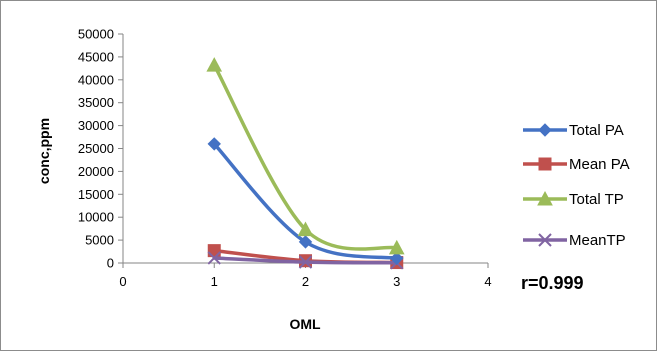  What do you see at coordinates (99, 240) in the screenshot?
I see `y-tick-label: 5000` at bounding box center [99, 240].